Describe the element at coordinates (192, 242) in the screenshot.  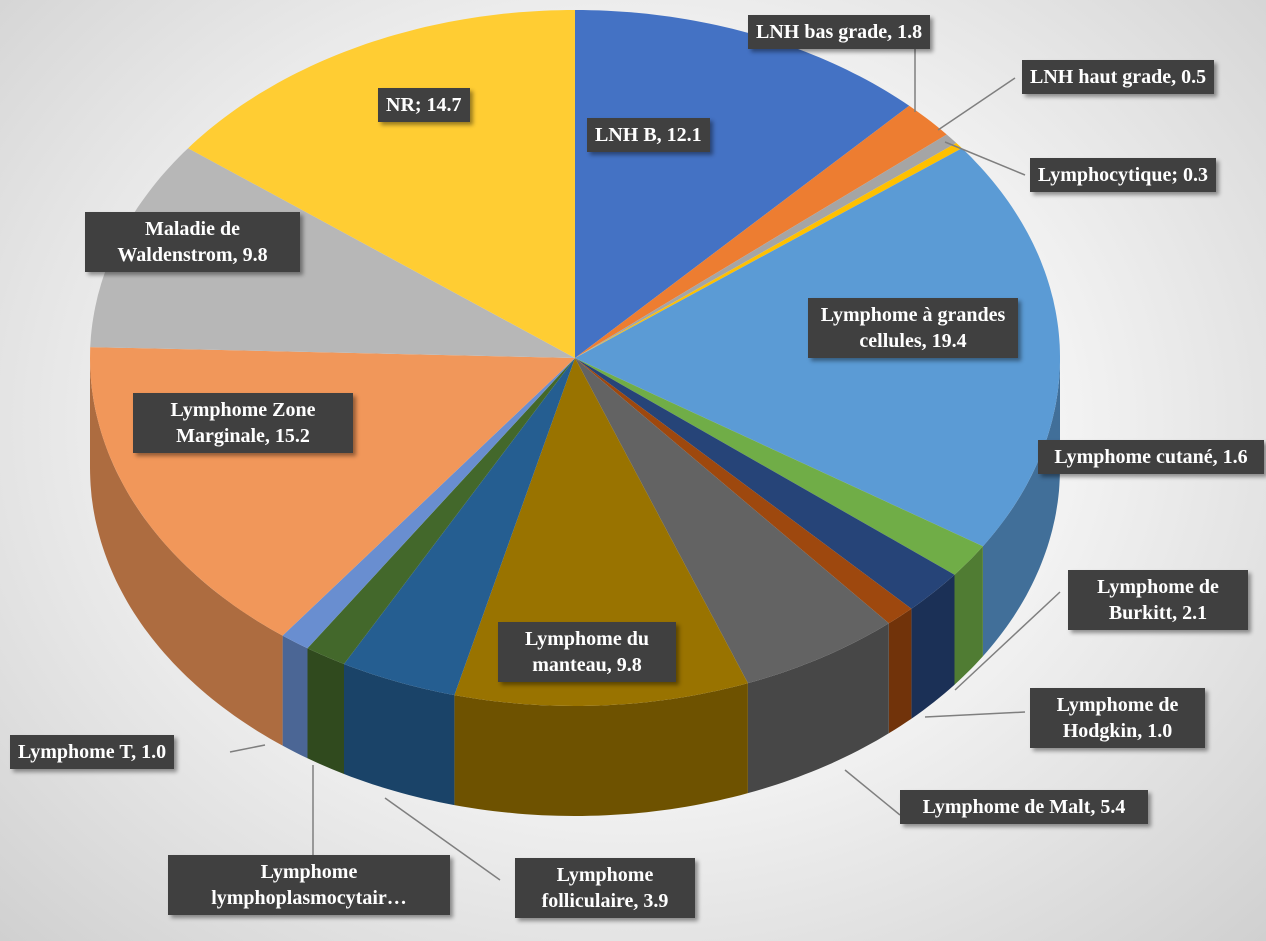
I see `data-label: Maladie de Waldenstrom, 9.8` at that location.